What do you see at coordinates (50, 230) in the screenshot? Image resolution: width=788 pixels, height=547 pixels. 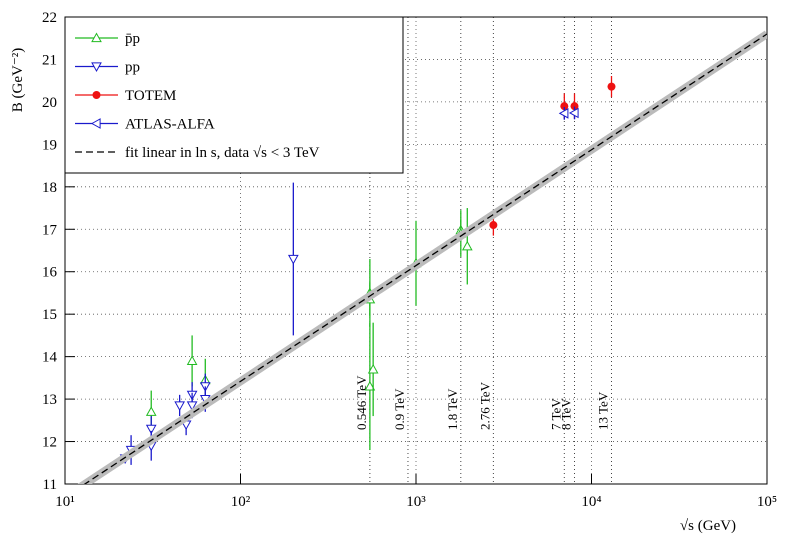 I see `y-tick-label: 17` at bounding box center [50, 230].